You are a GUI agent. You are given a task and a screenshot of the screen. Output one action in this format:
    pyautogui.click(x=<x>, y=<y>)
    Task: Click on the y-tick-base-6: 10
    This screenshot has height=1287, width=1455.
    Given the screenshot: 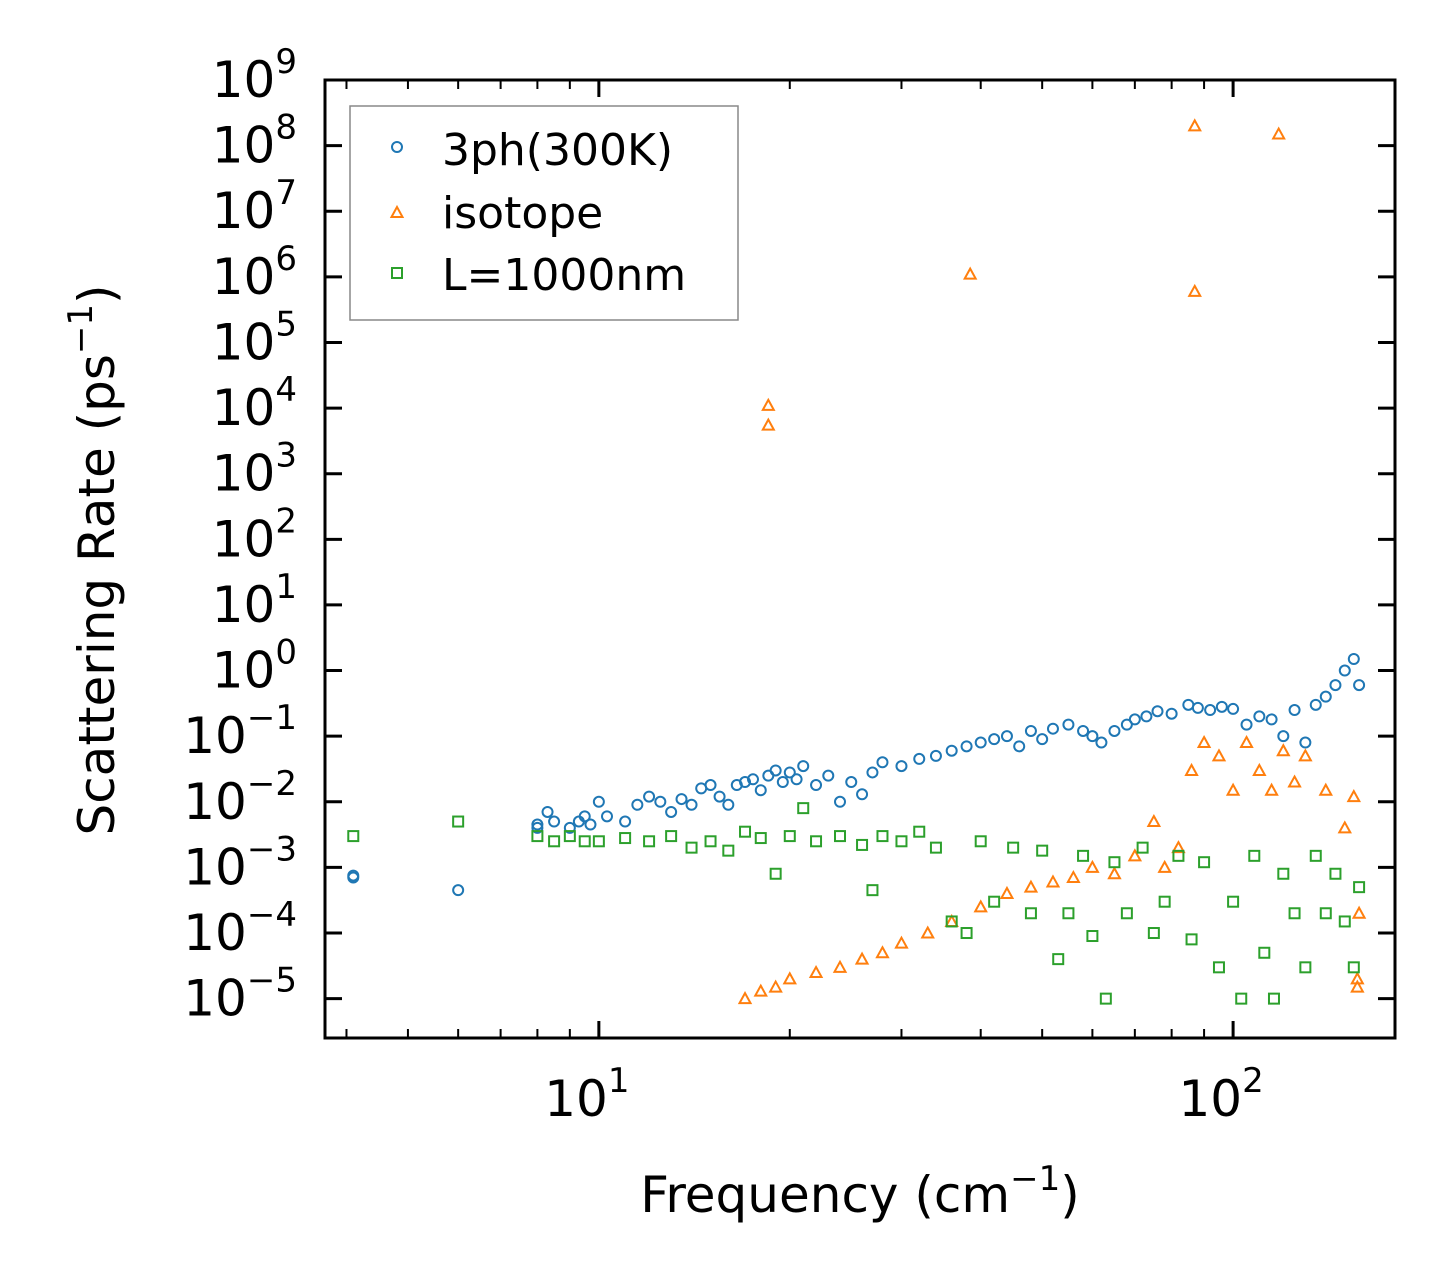 What is the action you would take?
    pyautogui.click(x=244, y=474)
    